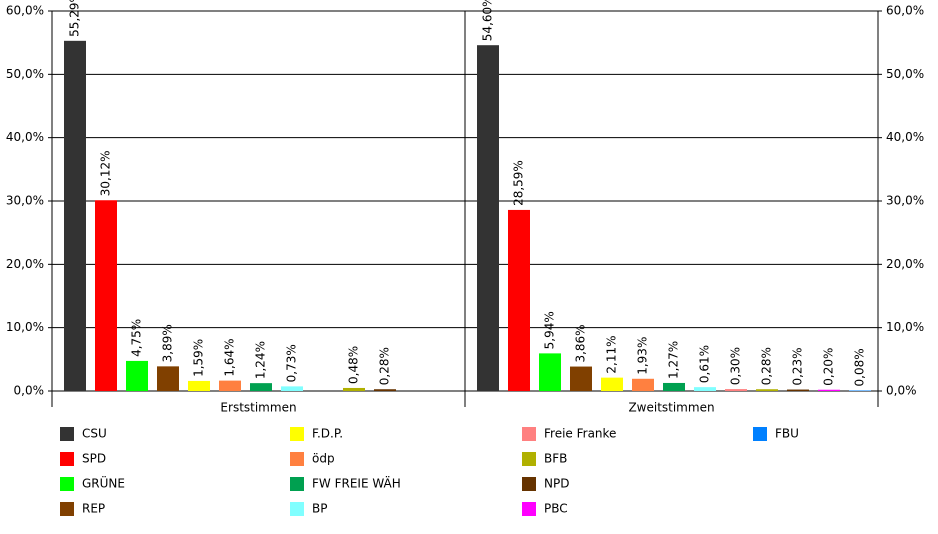 The image size is (938, 534). I want to click on legend-label: SPD, so click(94, 459).